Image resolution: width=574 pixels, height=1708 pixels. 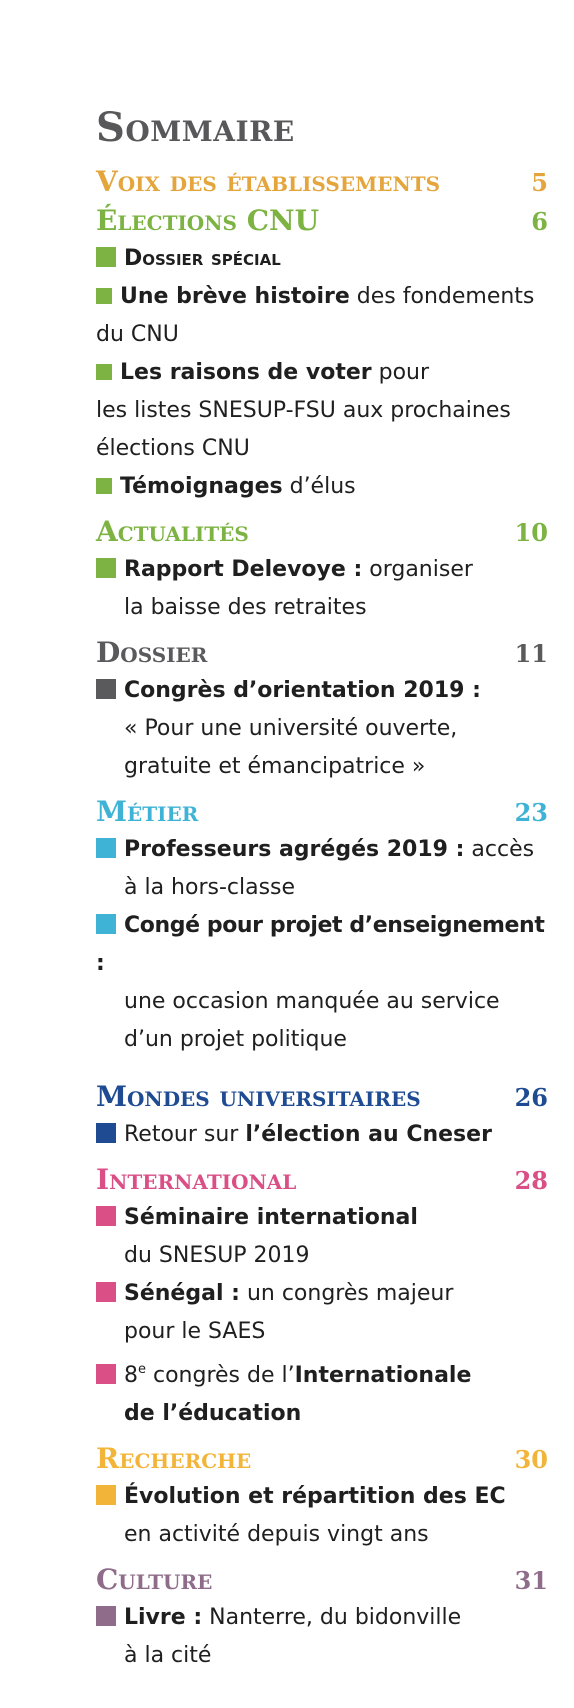 I want to click on section-voix: Voix des établissements 5, so click(x=322, y=182).